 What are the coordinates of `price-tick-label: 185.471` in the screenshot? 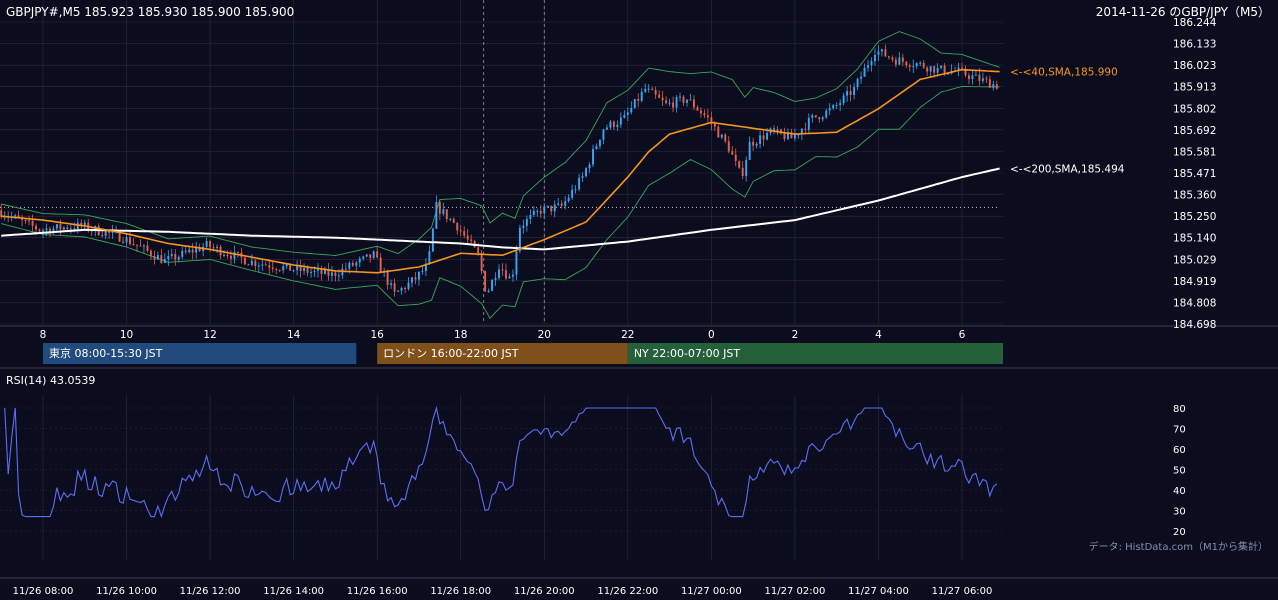 It's located at (1194, 174).